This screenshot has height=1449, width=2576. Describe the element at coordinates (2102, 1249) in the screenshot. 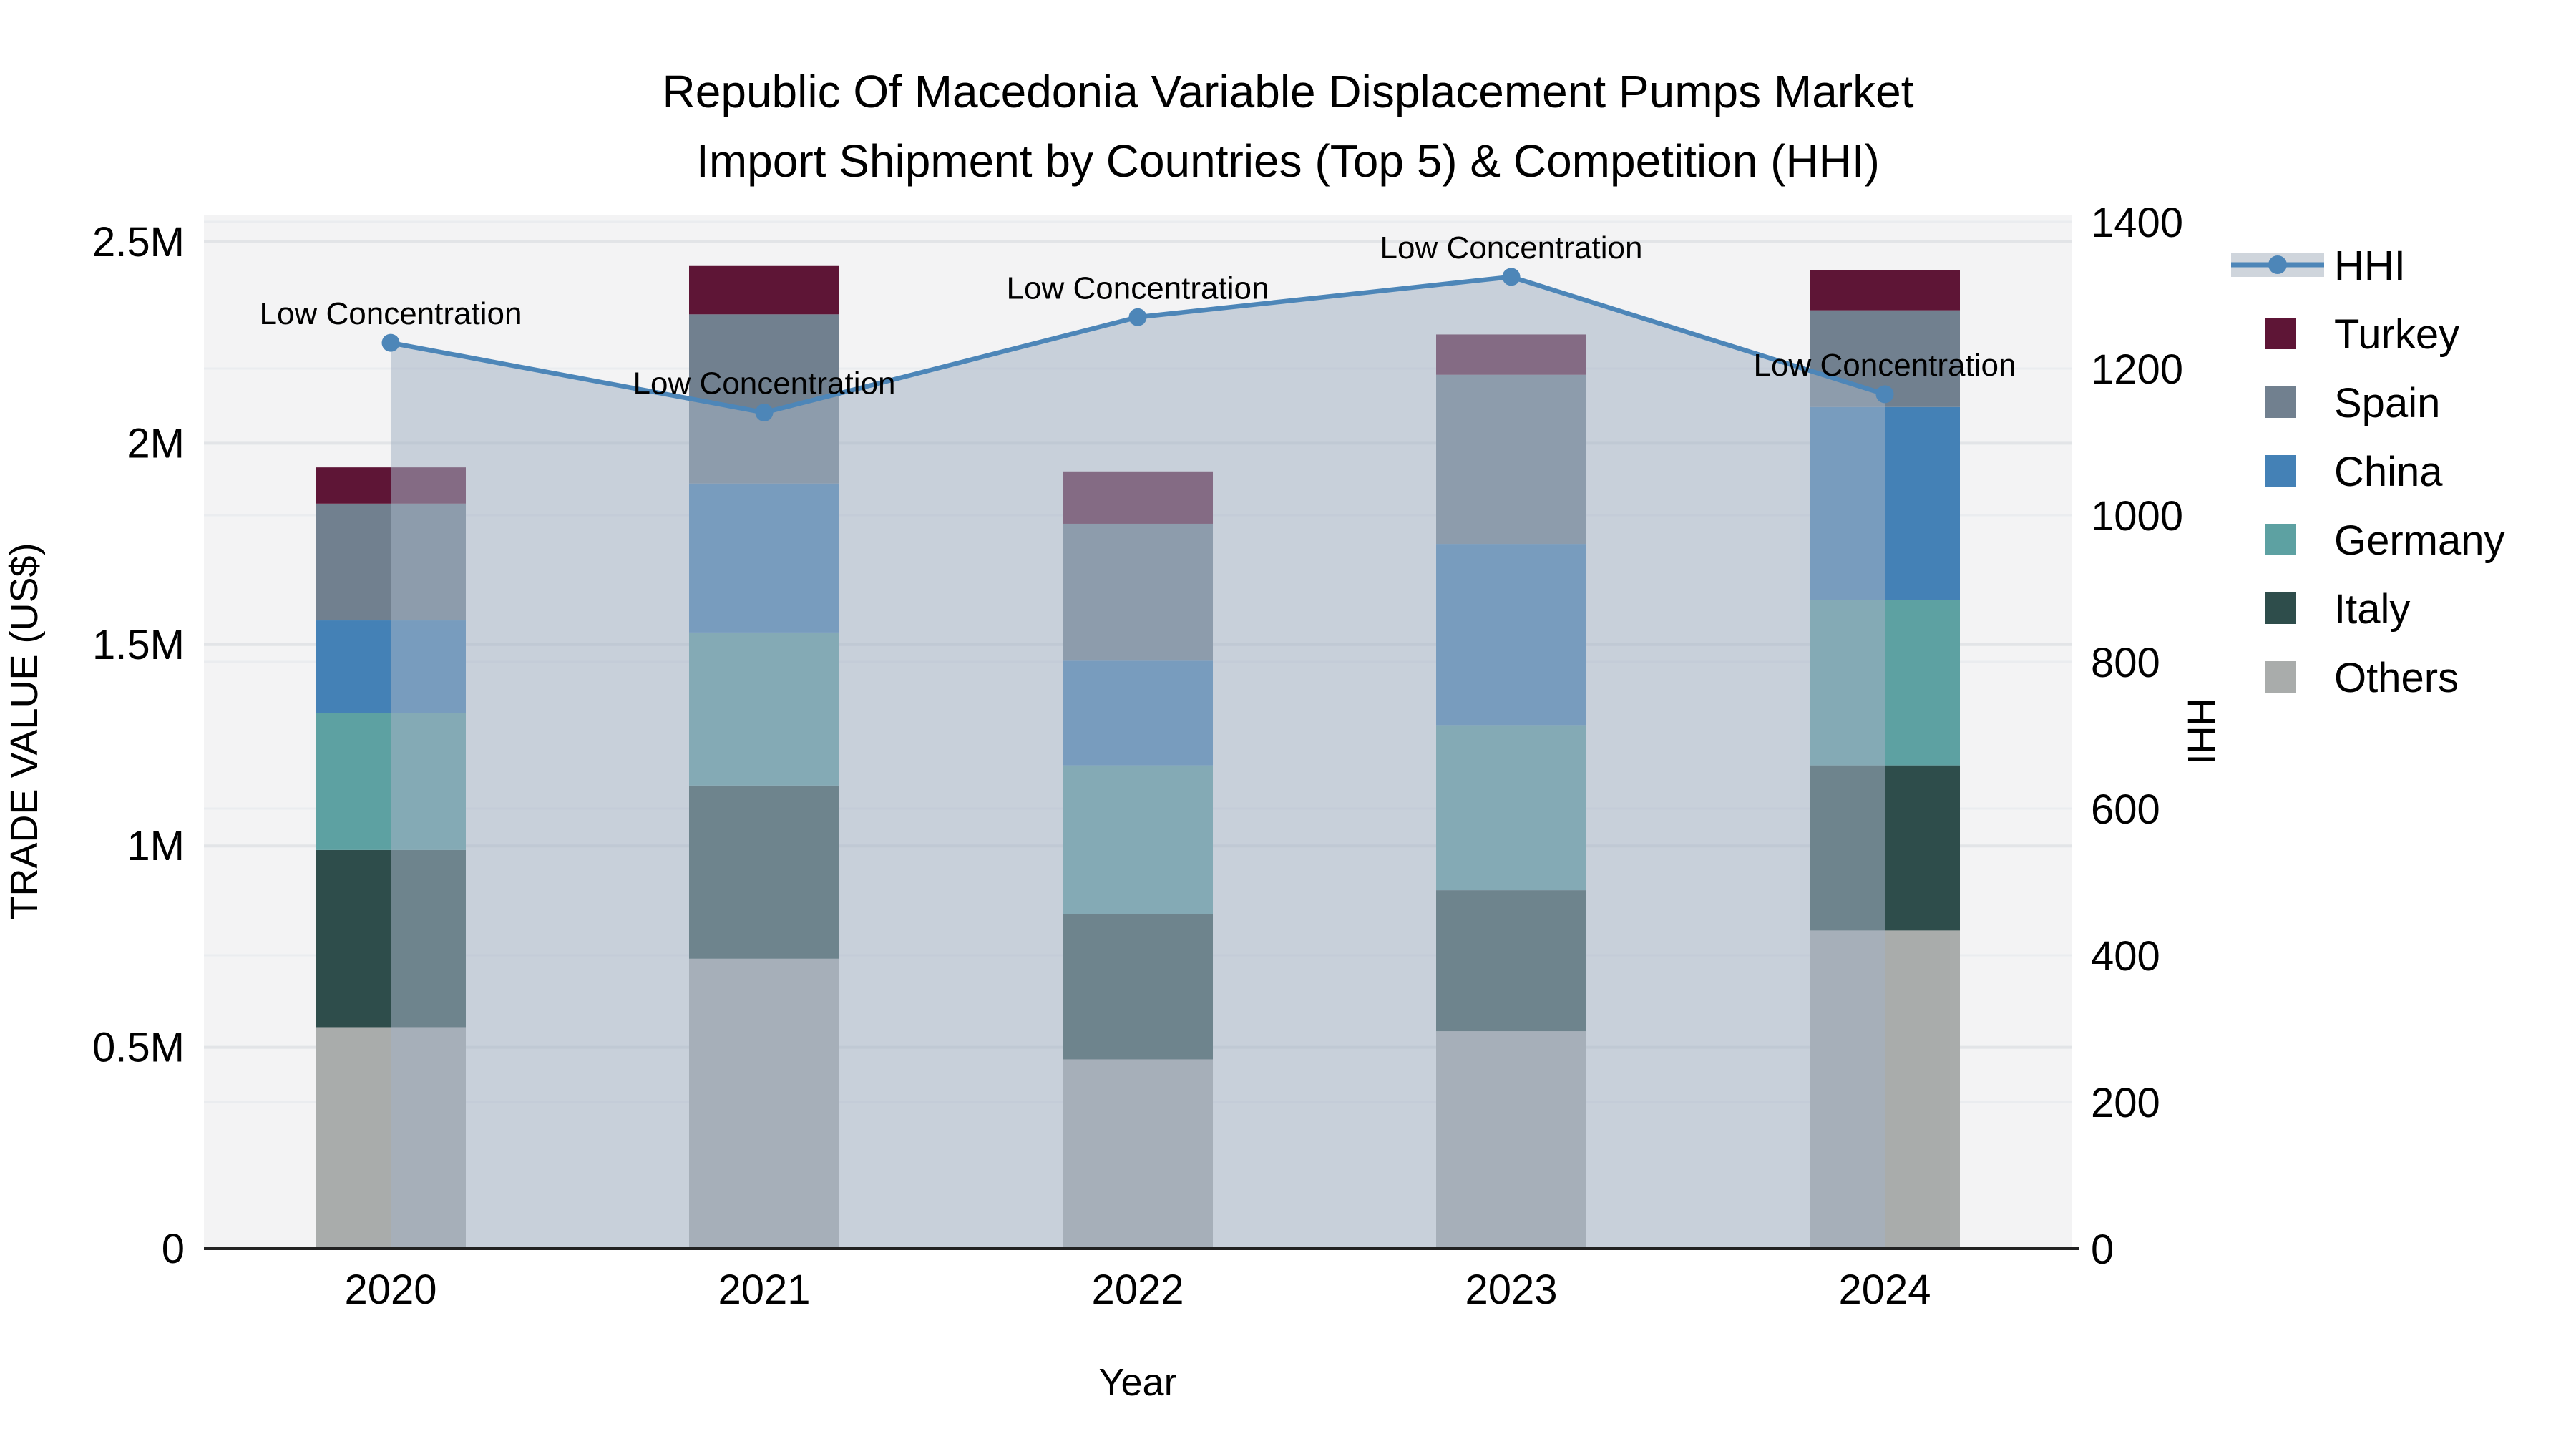

I see `y-right-tick-0: 0` at that location.